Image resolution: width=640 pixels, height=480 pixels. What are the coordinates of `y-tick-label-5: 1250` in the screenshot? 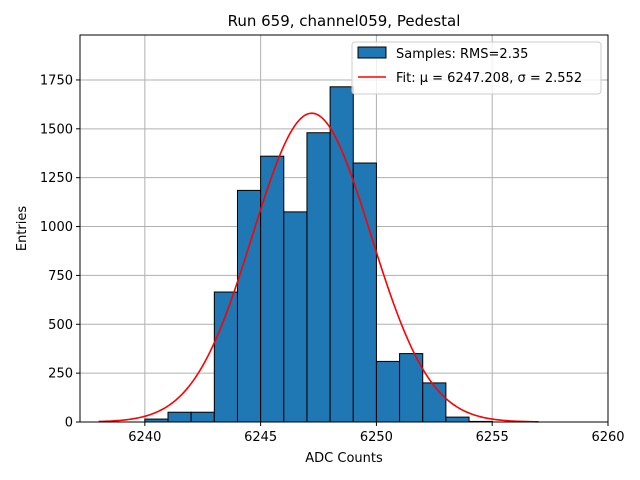 It's located at (56, 178).